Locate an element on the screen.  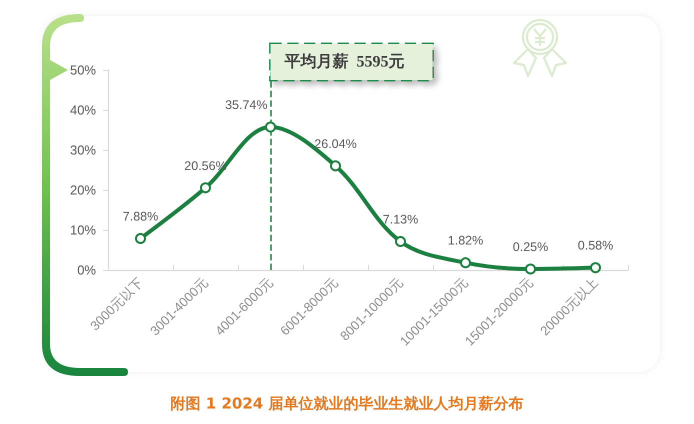
data-label: 0.58% is located at coordinates (596, 245).